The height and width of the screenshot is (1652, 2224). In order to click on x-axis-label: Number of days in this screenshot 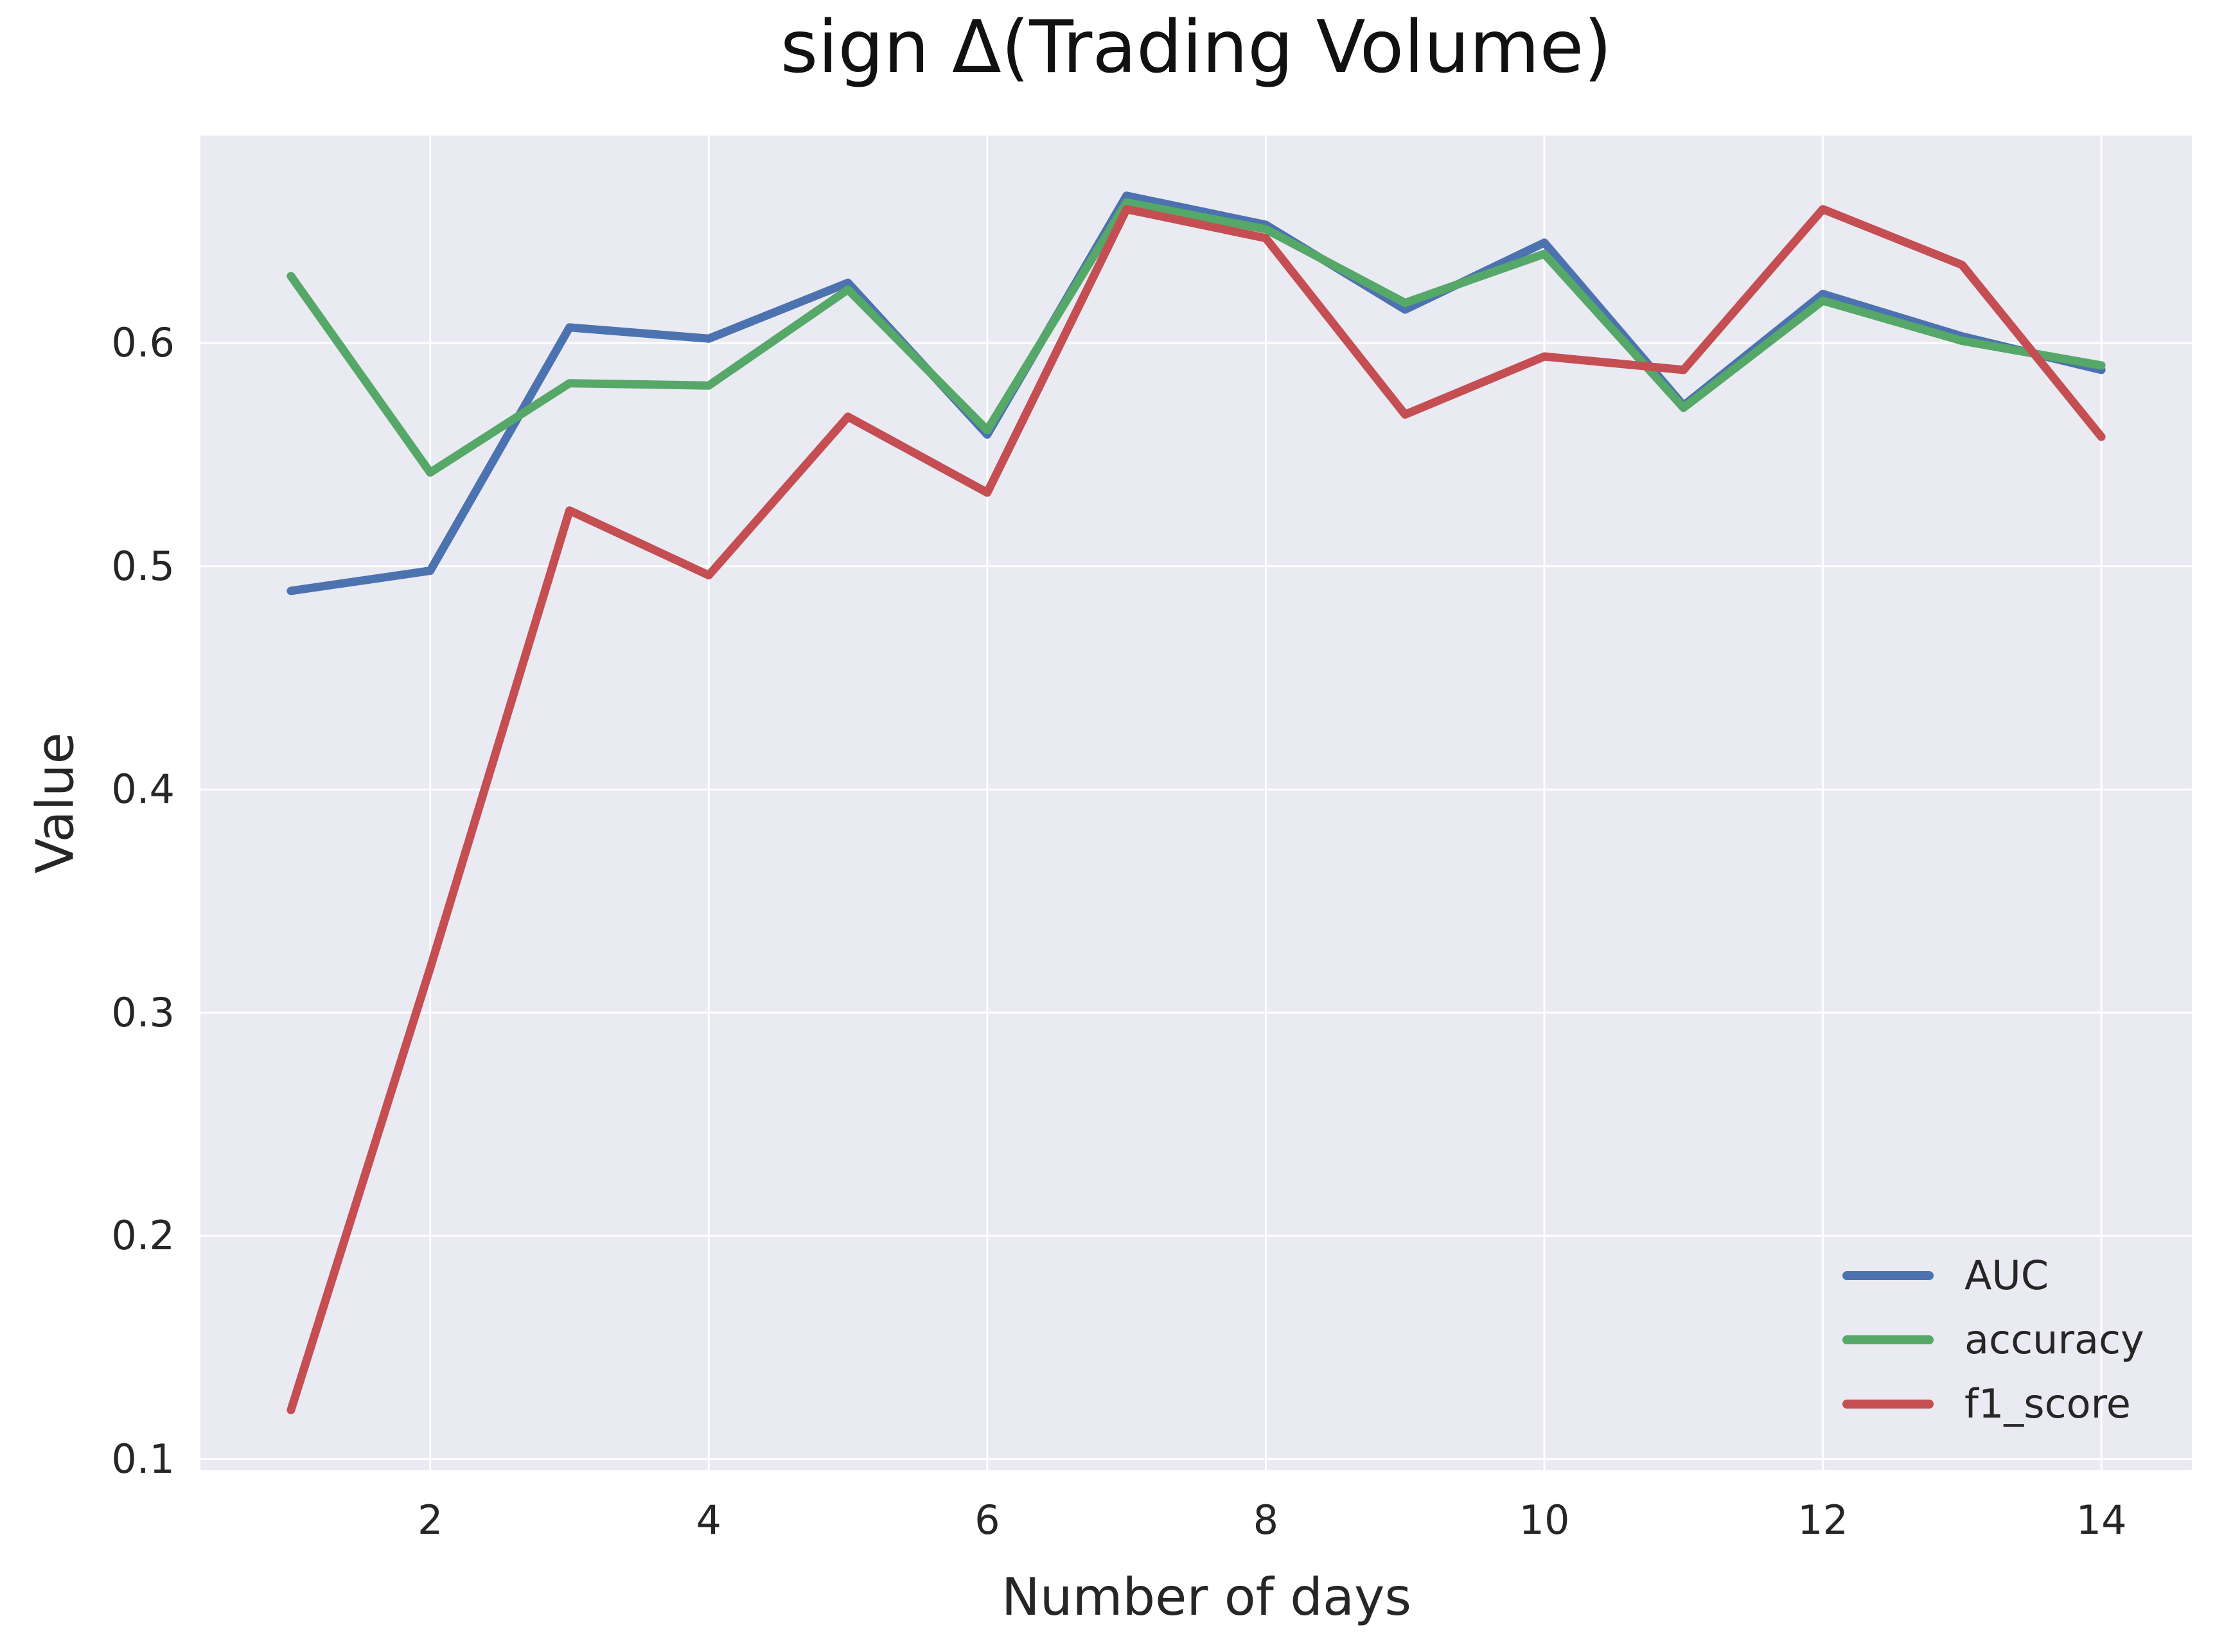, I will do `click(1206, 1597)`.